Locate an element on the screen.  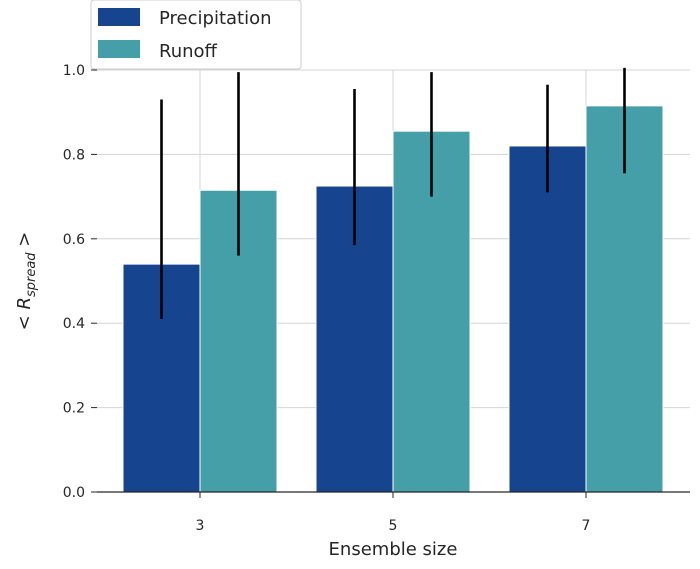
y-axis-label-subscript: spread is located at coordinates (31, 274).